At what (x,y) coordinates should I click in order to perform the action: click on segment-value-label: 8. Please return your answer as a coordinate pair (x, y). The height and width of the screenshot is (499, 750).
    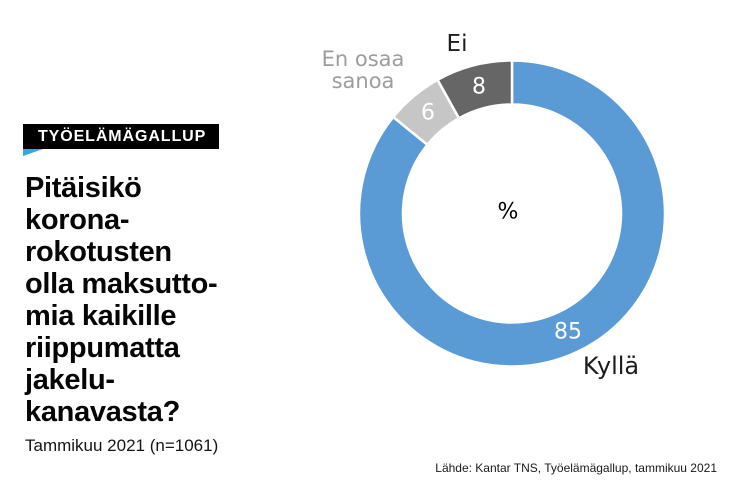
    Looking at the image, I should click on (479, 87).